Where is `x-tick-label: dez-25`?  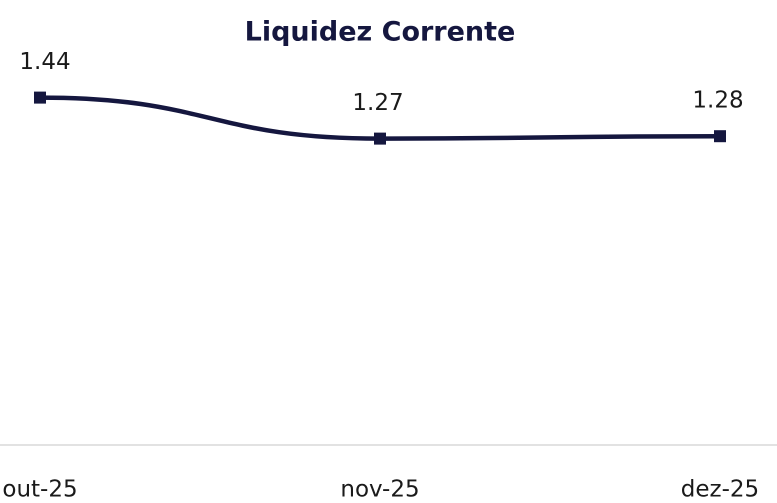 x-tick-label: dez-25 is located at coordinates (720, 490).